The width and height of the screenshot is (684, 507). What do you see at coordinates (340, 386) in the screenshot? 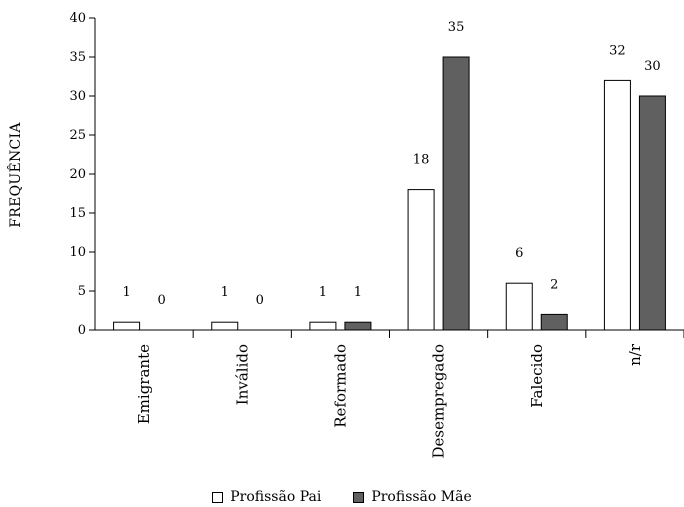
I see `x-category-label: Reformado` at bounding box center [340, 386].